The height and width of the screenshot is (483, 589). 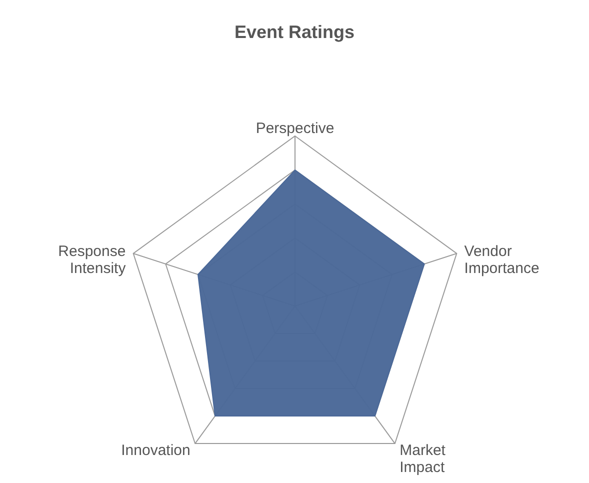 What do you see at coordinates (295, 128) in the screenshot?
I see `spoke-label: Perspective` at bounding box center [295, 128].